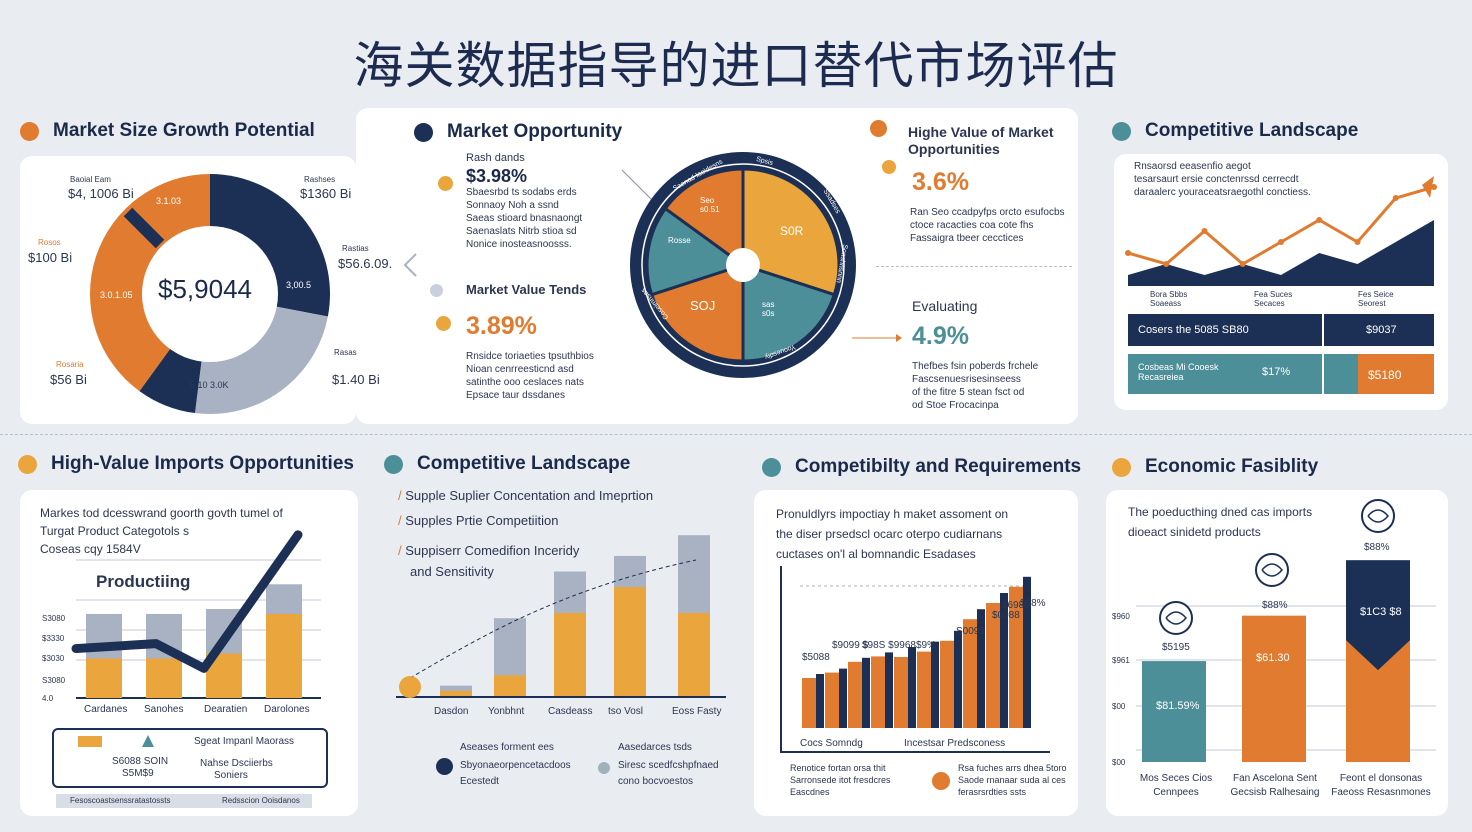 This screenshot has height=832, width=1472. Describe the element at coordinates (1194, 532) in the screenshot. I see `text-line: dioeact sinidetd products` at that location.